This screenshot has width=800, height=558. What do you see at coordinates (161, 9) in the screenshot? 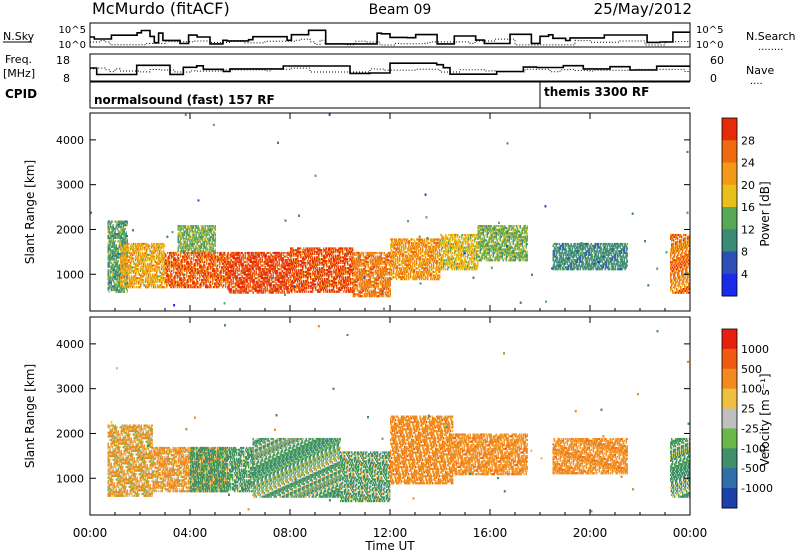
I see `station-title: McMurdo (fitACF)` at bounding box center [161, 9].